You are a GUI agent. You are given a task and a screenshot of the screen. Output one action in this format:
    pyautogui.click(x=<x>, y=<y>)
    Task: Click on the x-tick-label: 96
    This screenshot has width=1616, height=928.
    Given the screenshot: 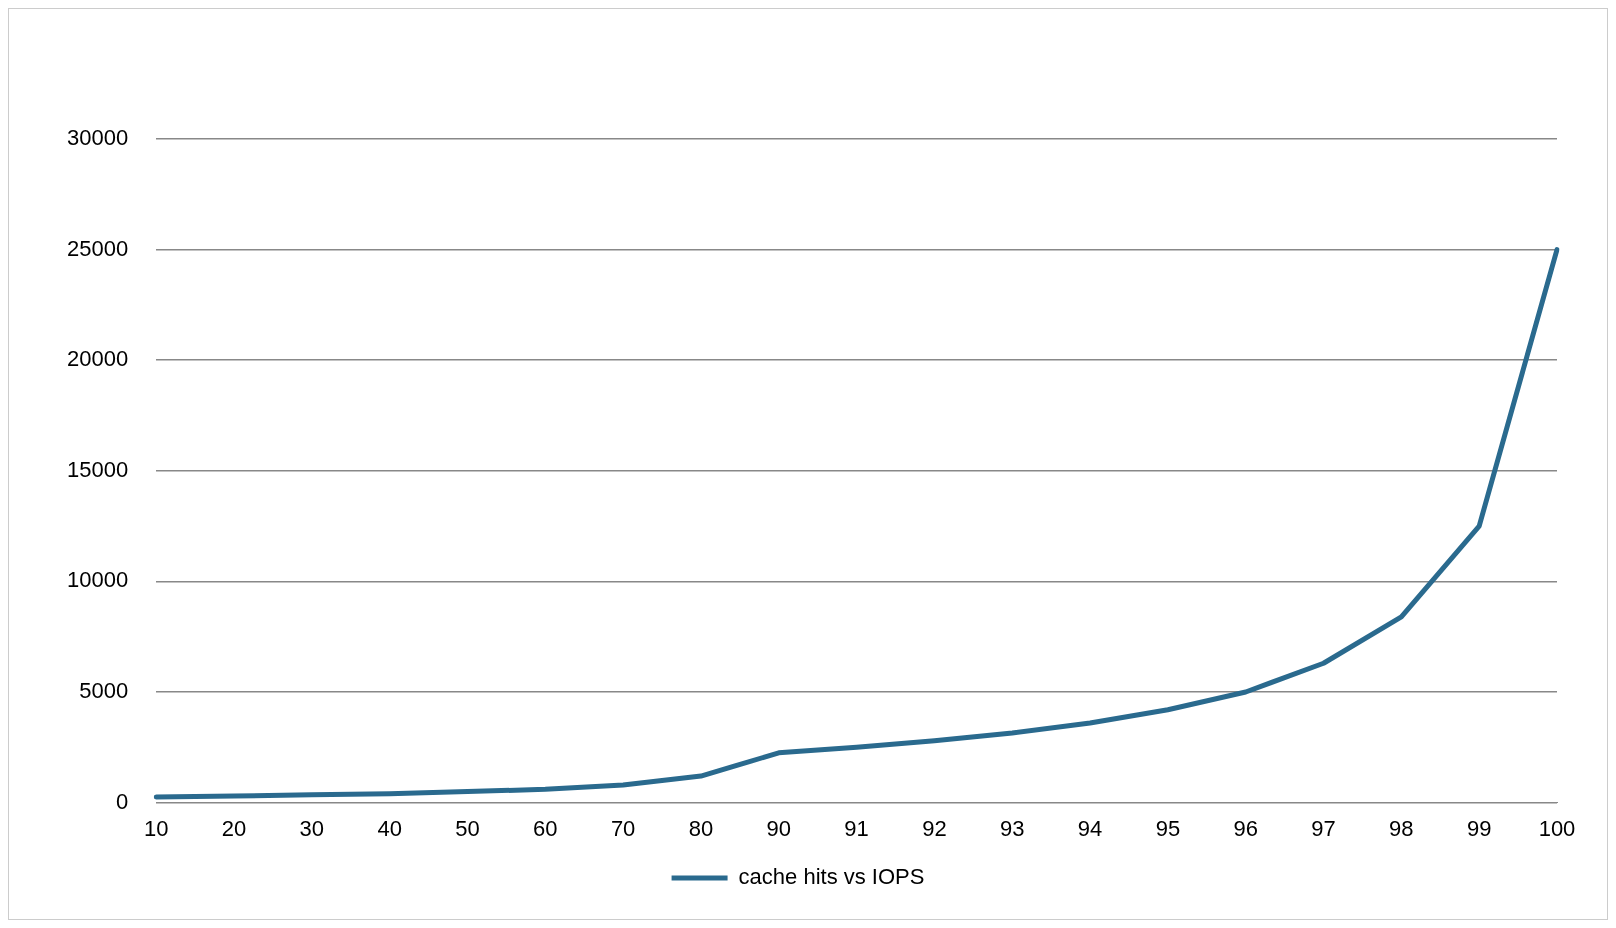 What is the action you would take?
    pyautogui.click(x=1245, y=828)
    